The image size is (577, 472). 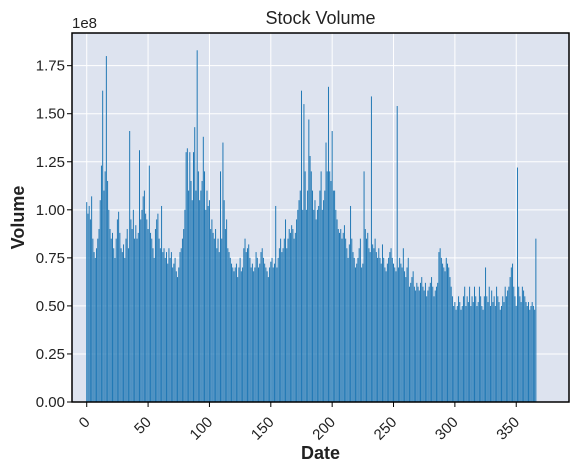 I want to click on x-tick-label: 50, so click(x=143, y=426).